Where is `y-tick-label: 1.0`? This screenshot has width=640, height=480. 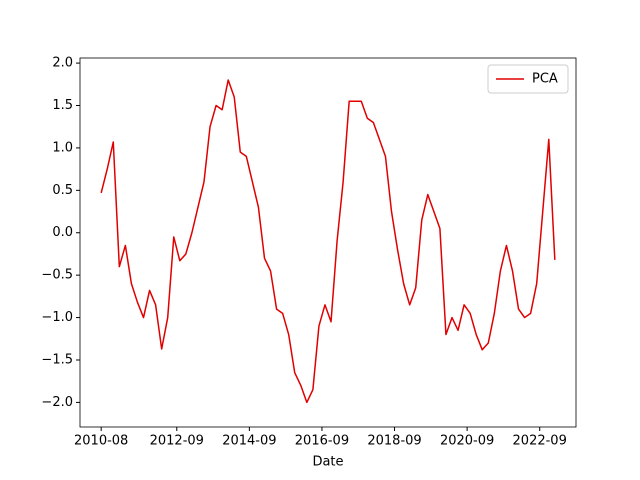 y-tick-label: 1.0 is located at coordinates (62, 147).